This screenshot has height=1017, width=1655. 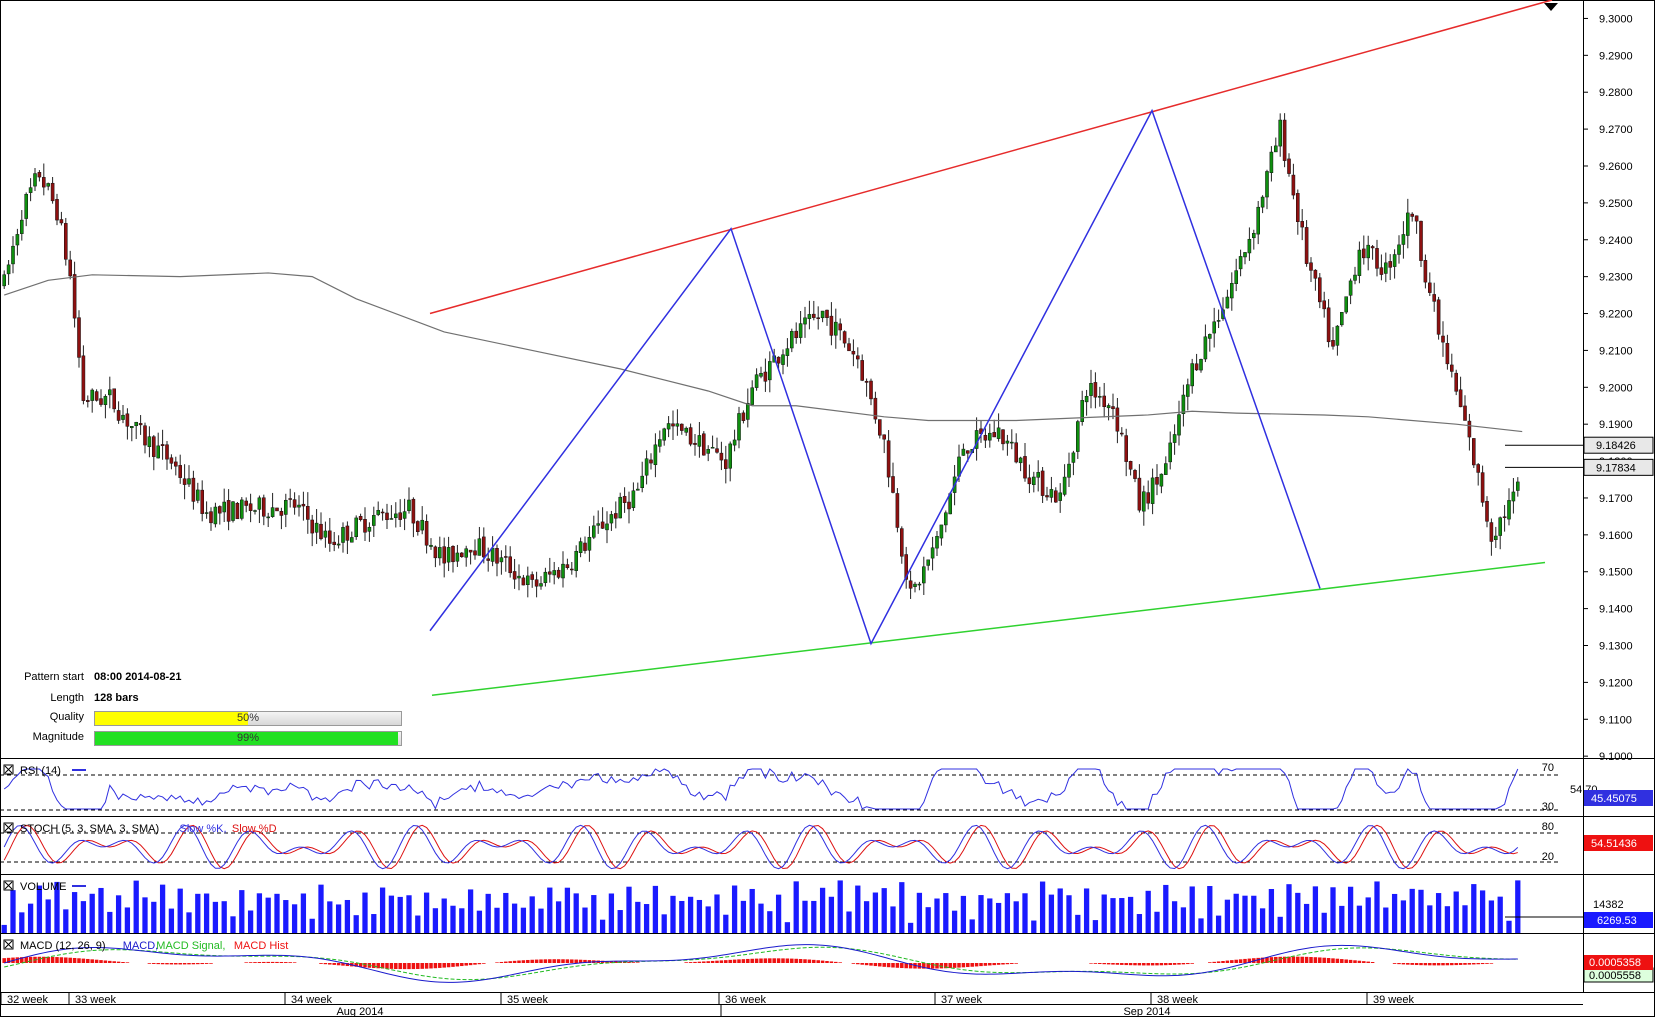 What do you see at coordinates (761, 847) in the screenshot?
I see `stoch-k-line` at bounding box center [761, 847].